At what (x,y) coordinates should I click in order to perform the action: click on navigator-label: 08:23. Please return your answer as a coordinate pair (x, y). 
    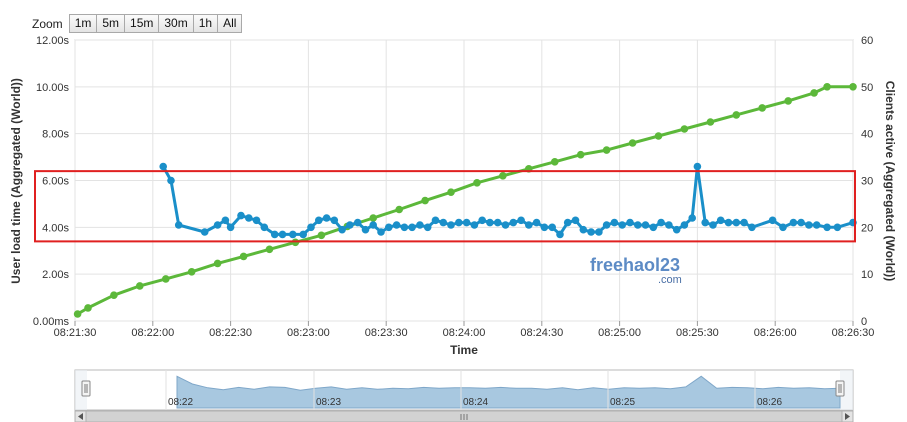
    Looking at the image, I should click on (328, 402).